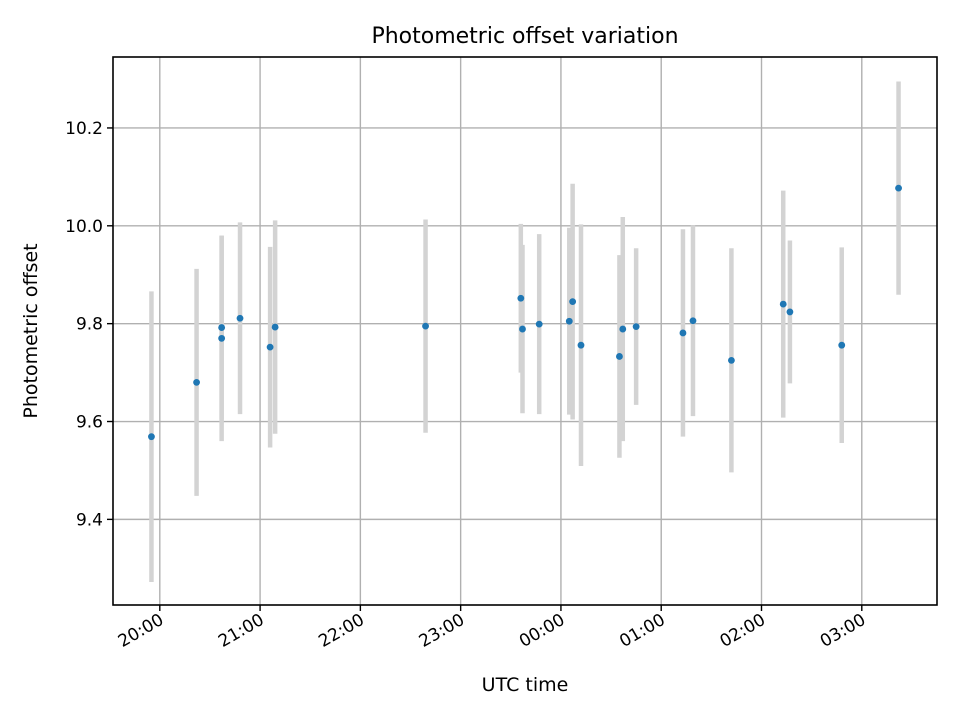 The image size is (960, 720). What do you see at coordinates (524, 36) in the screenshot?
I see `chart-title: Photometric offset variation` at bounding box center [524, 36].